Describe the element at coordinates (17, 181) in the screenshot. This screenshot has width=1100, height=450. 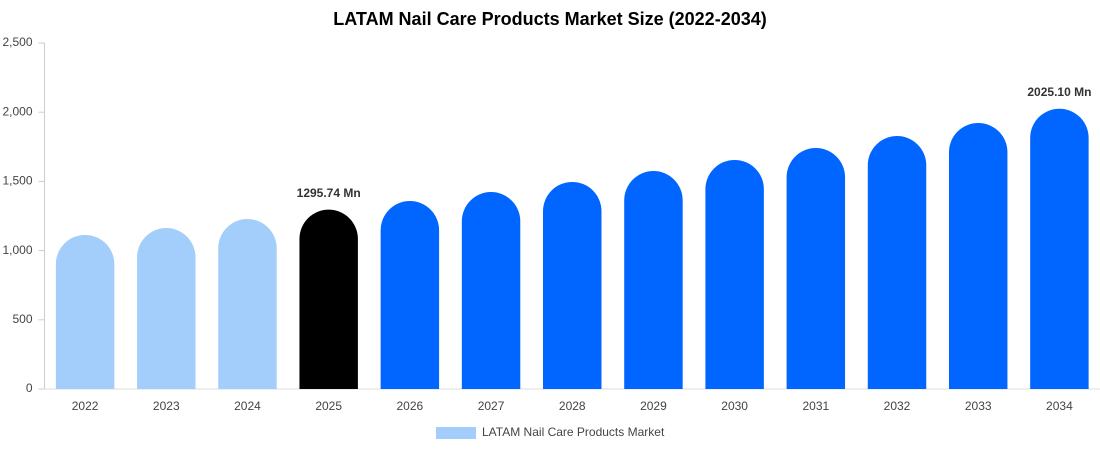
I see `y-tick-label: 1,500` at that location.